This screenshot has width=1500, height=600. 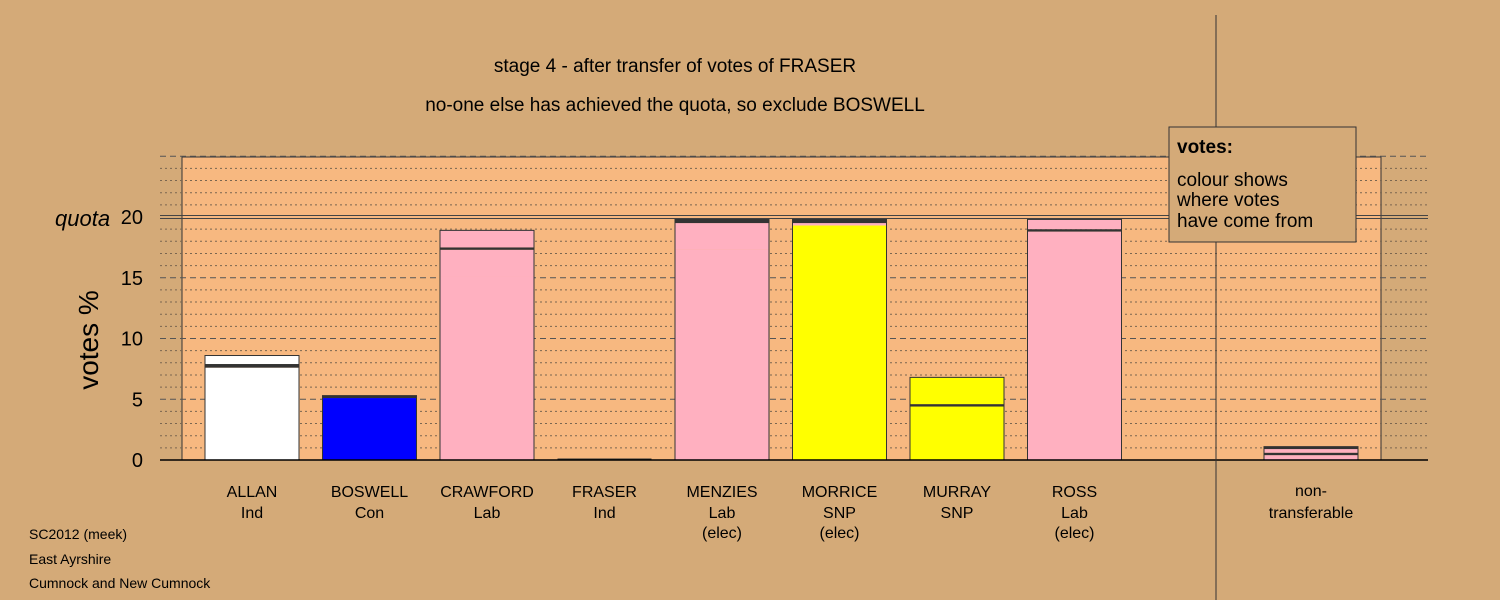 I want to click on candidate-name: MURRAY, so click(x=957, y=492).